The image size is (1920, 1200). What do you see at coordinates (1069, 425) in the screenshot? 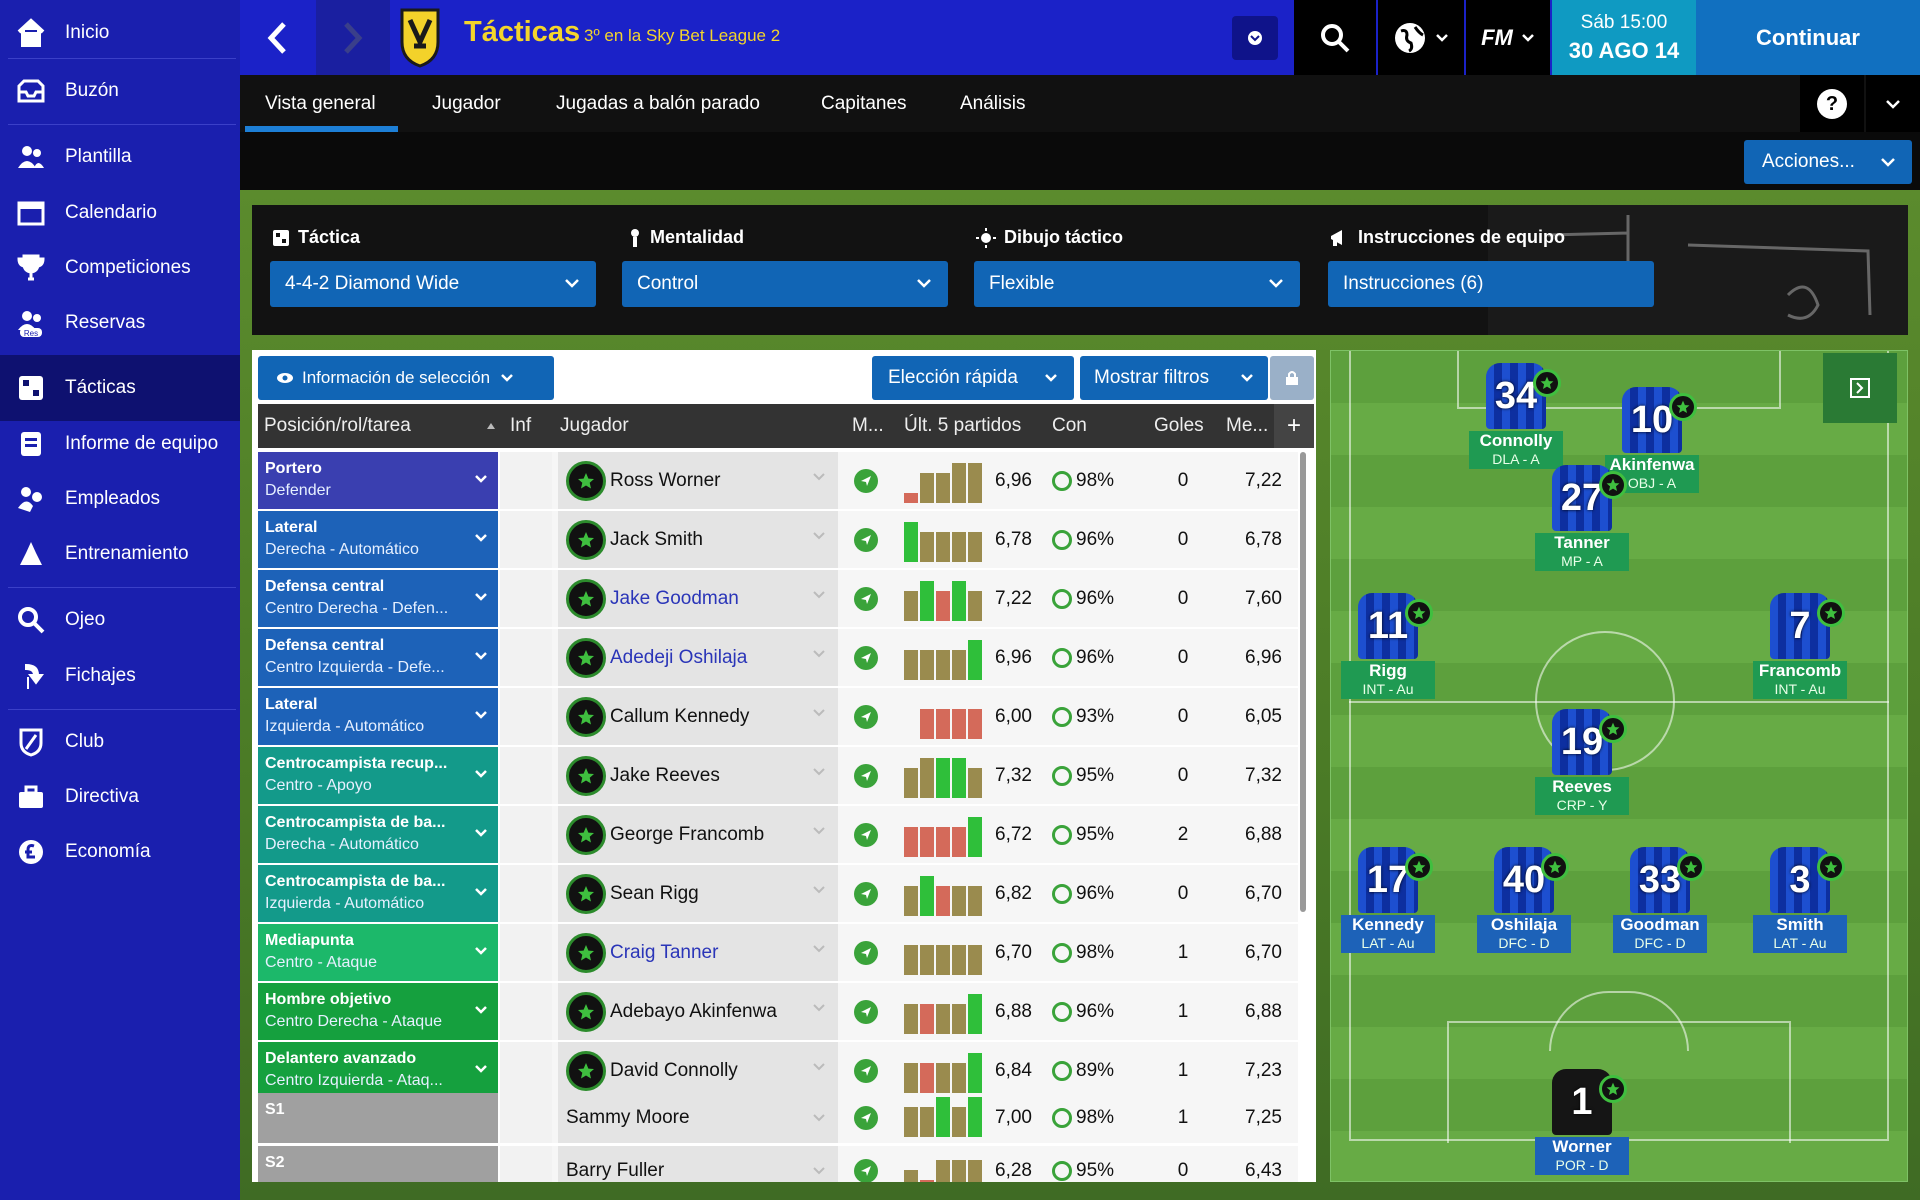
I see `col-condition: Con` at bounding box center [1069, 425].